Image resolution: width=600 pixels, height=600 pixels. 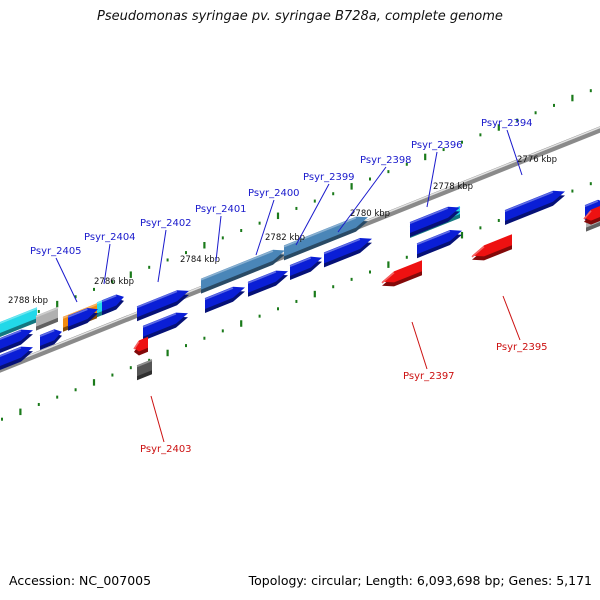 I want to click on gene-label-Psyr_2401: Psyr_2401, so click(x=221, y=233).